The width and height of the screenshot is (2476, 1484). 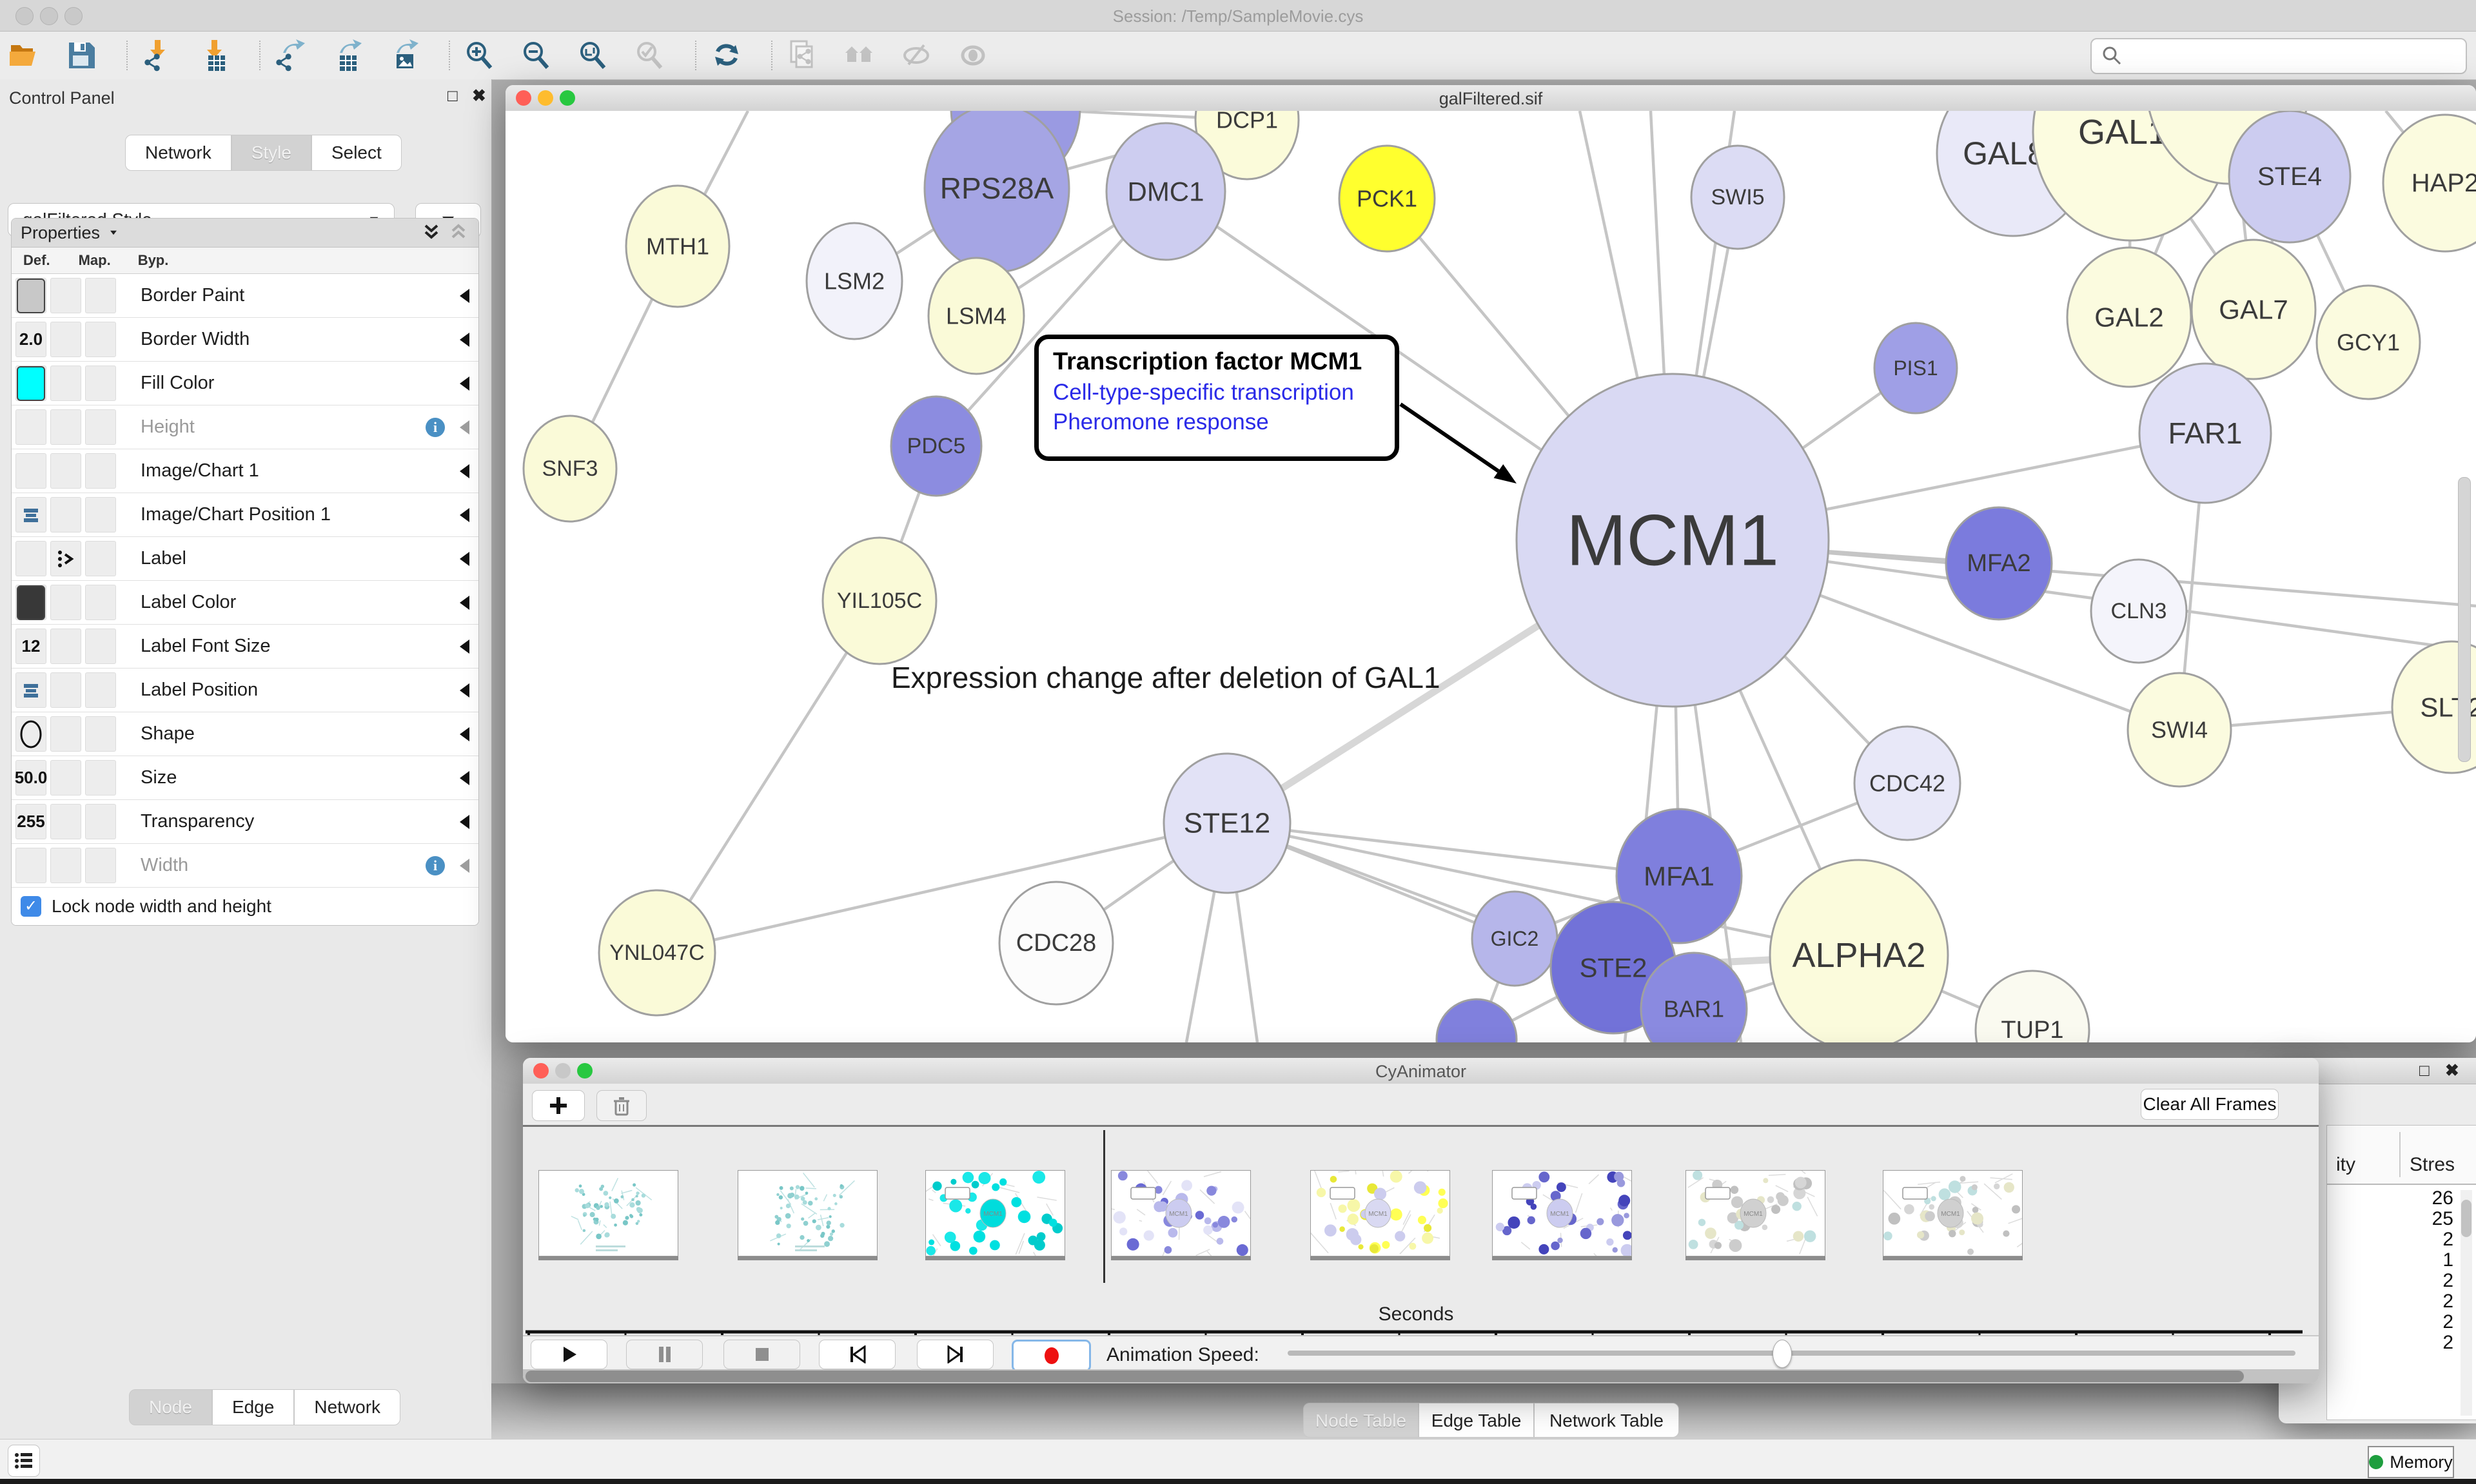 What do you see at coordinates (73, 16) in the screenshot?
I see `window-zoom-icon` at bounding box center [73, 16].